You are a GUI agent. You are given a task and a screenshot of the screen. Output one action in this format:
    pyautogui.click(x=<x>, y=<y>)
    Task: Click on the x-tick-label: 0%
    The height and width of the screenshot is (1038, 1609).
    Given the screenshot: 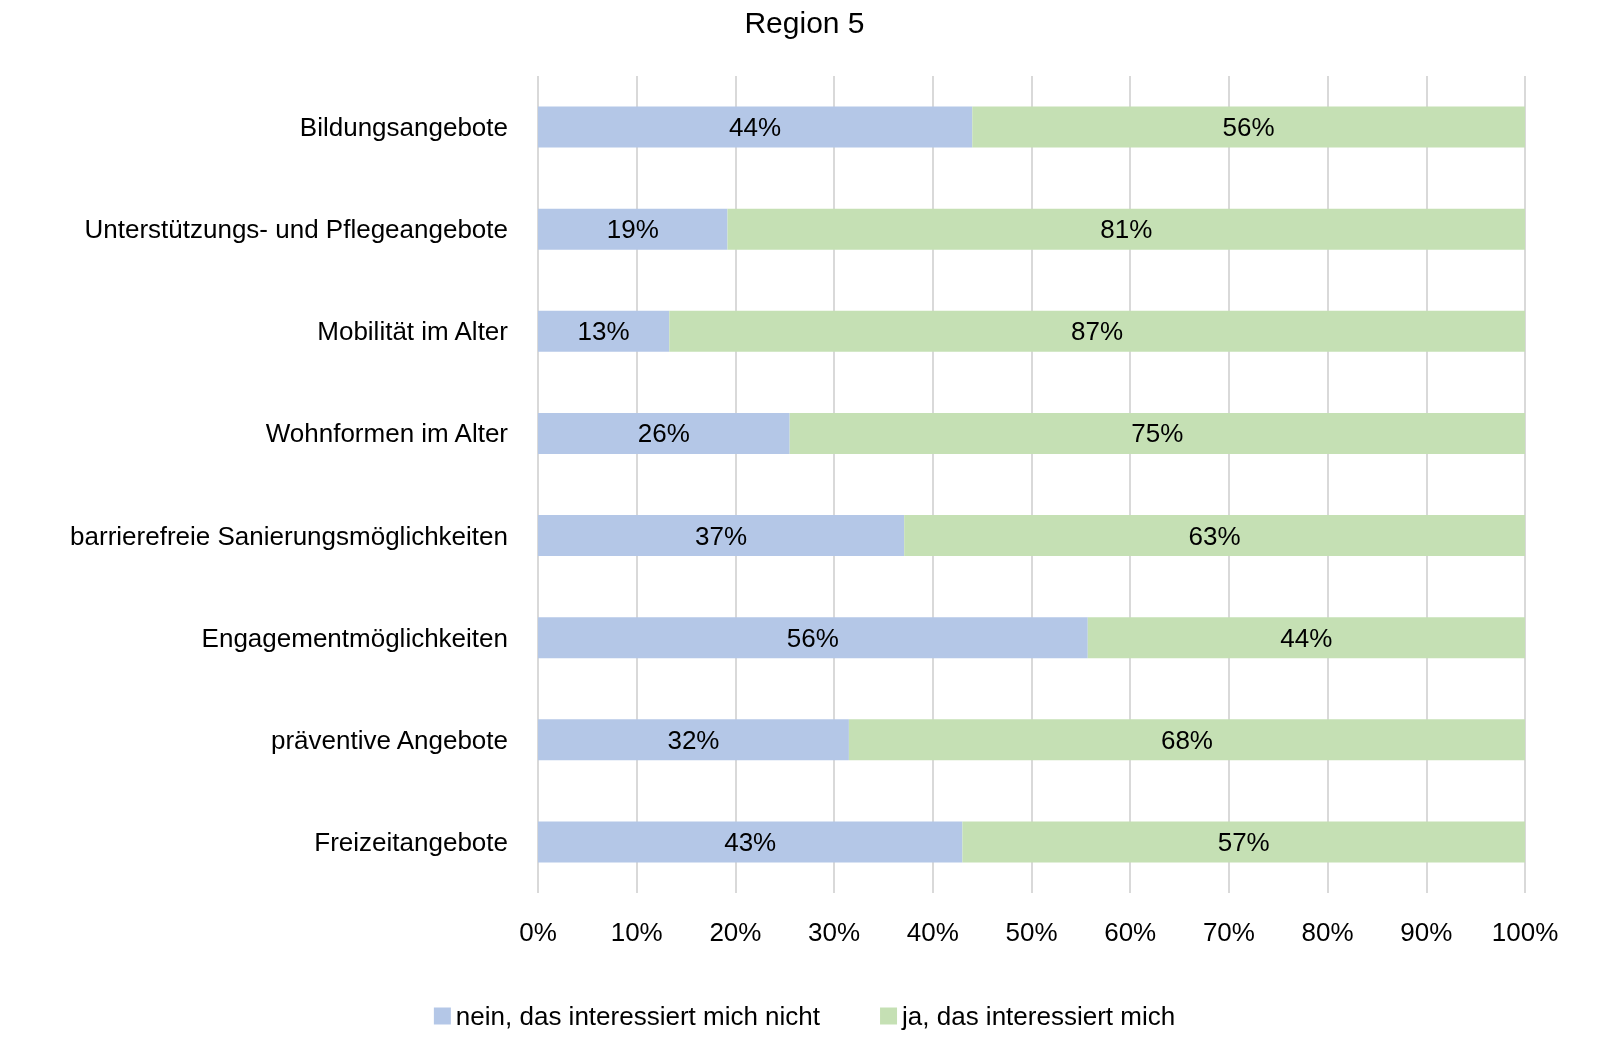 What is the action you would take?
    pyautogui.click(x=538, y=932)
    